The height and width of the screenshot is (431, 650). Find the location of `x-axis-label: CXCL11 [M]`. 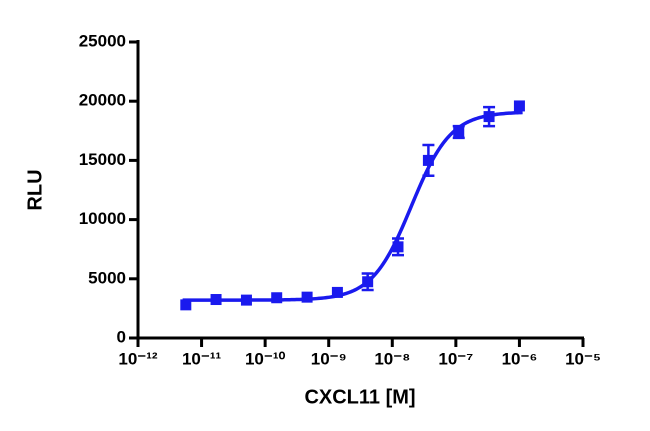

x-axis-label: CXCL11 [M] is located at coordinates (359, 397).